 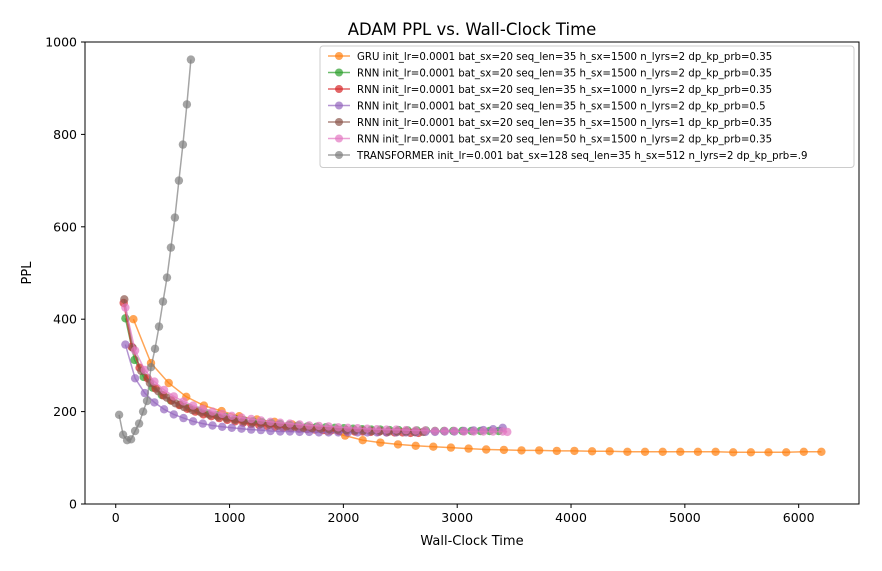 What do you see at coordinates (27, 273) in the screenshot?
I see `y-axis-label: PPL` at bounding box center [27, 273].